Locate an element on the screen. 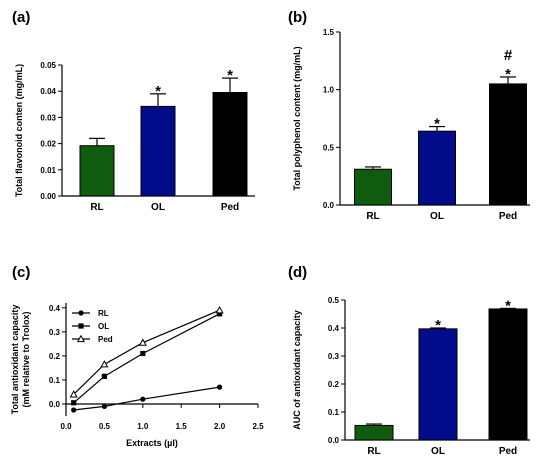 The width and height of the screenshot is (550, 465). legend-label: OL is located at coordinates (103, 326).